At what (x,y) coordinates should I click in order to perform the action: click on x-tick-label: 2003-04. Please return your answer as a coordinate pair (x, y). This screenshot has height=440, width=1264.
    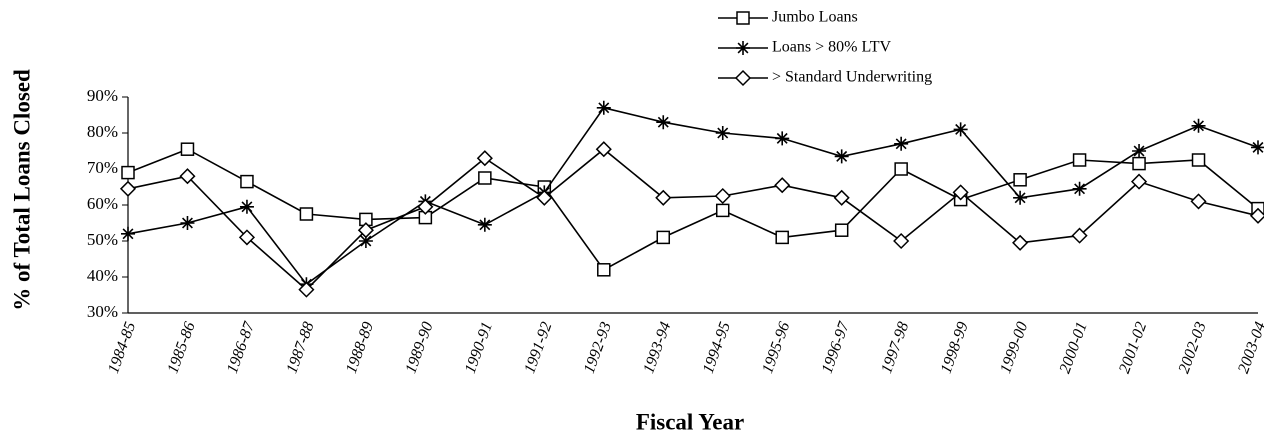
    Looking at the image, I should click on (1249, 348).